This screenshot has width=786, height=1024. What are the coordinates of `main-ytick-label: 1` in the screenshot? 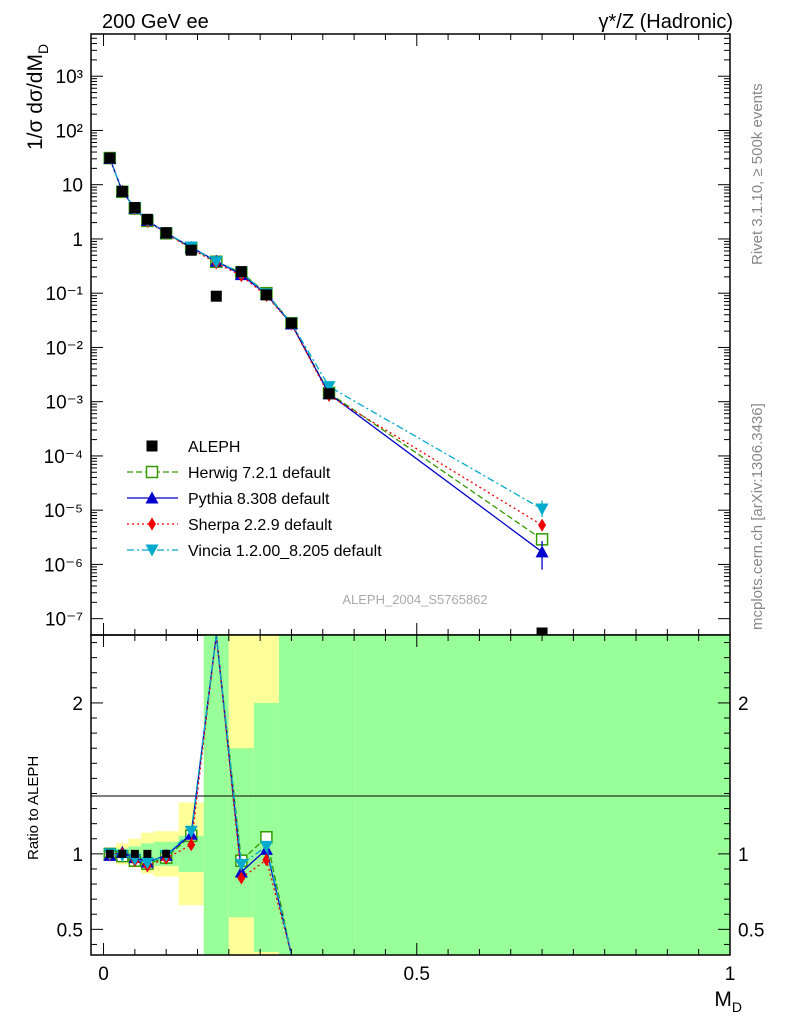 It's located at (77, 240).